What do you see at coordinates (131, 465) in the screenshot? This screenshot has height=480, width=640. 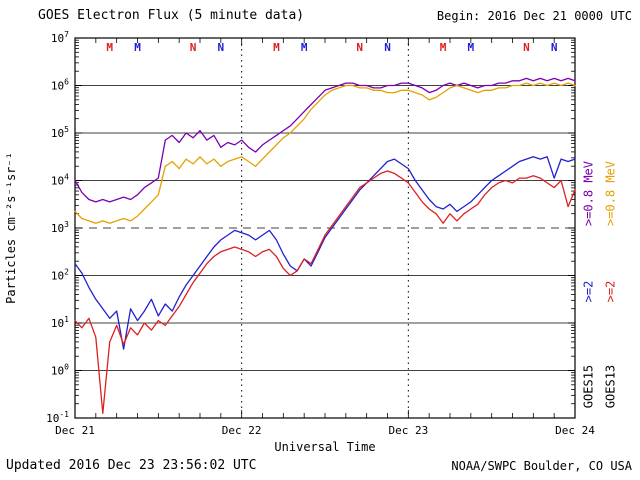 I see `updated-timestamp: Updated 2016 Dec 23 23:56:02 UTC` at bounding box center [131, 465].